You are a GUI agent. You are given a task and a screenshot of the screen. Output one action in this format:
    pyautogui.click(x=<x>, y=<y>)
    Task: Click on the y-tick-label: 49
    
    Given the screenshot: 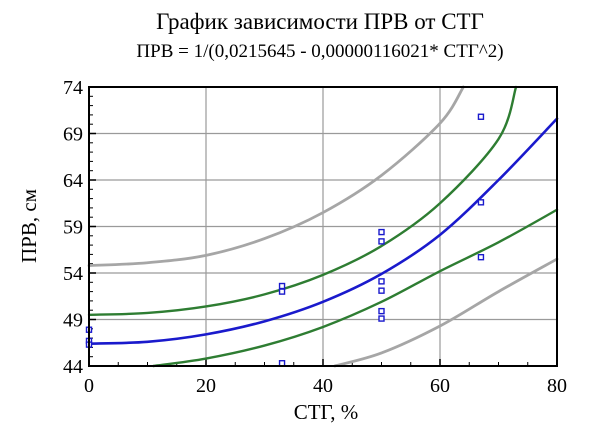 What is the action you would take?
    pyautogui.click(x=73, y=321)
    